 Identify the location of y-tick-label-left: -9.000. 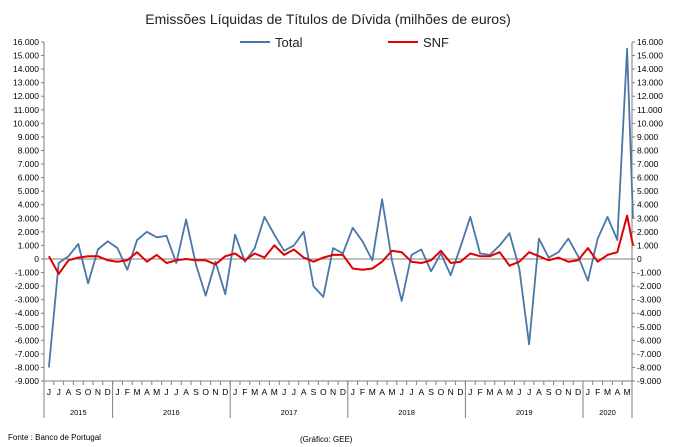
(27, 381).